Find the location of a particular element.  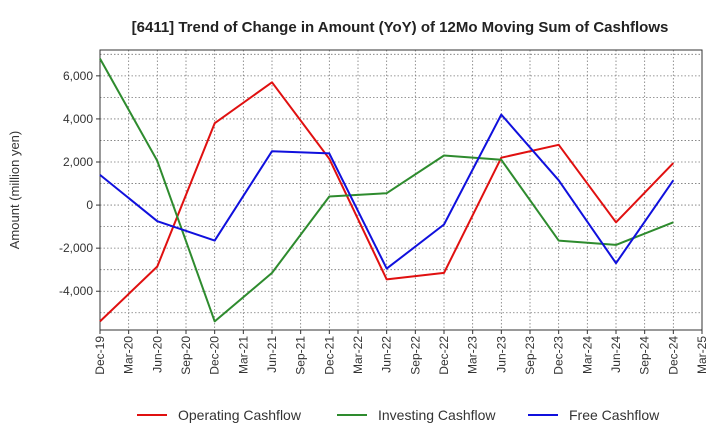

x-tick-label: Jun-23 is located at coordinates (501, 354).